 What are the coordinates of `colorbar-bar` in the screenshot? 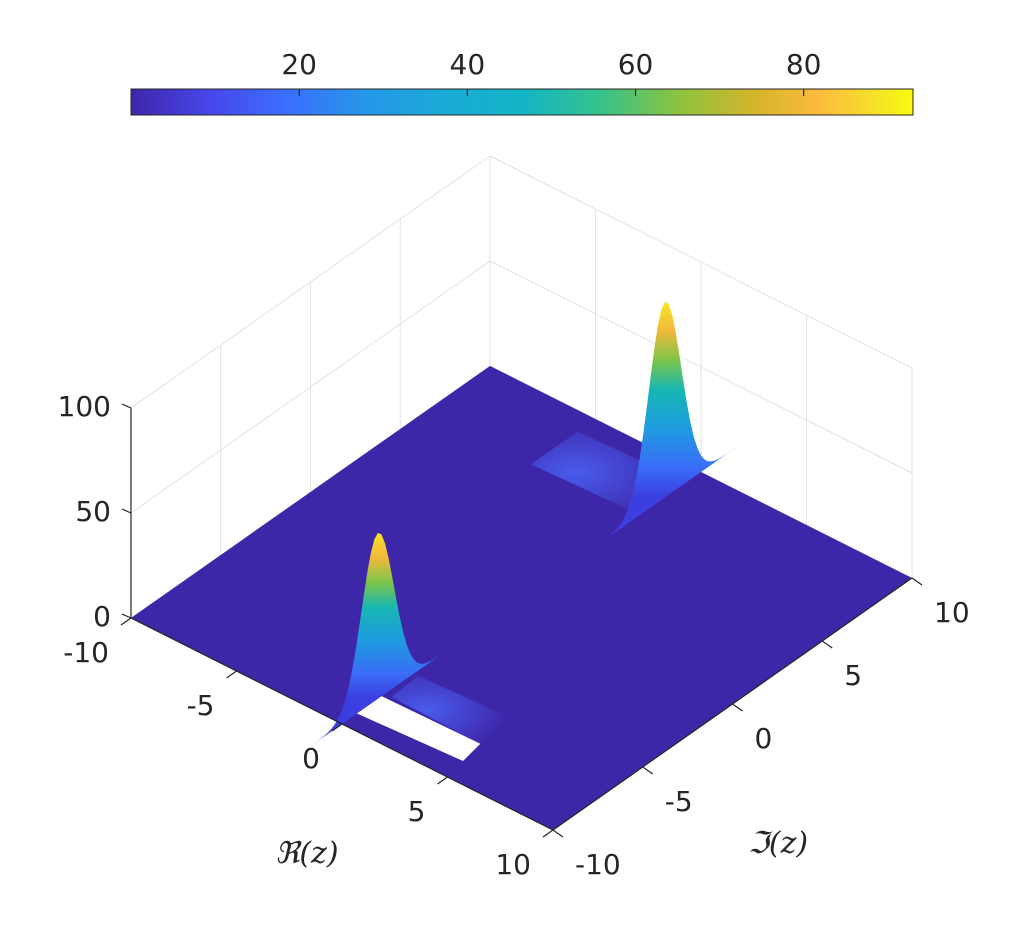 It's located at (522, 102).